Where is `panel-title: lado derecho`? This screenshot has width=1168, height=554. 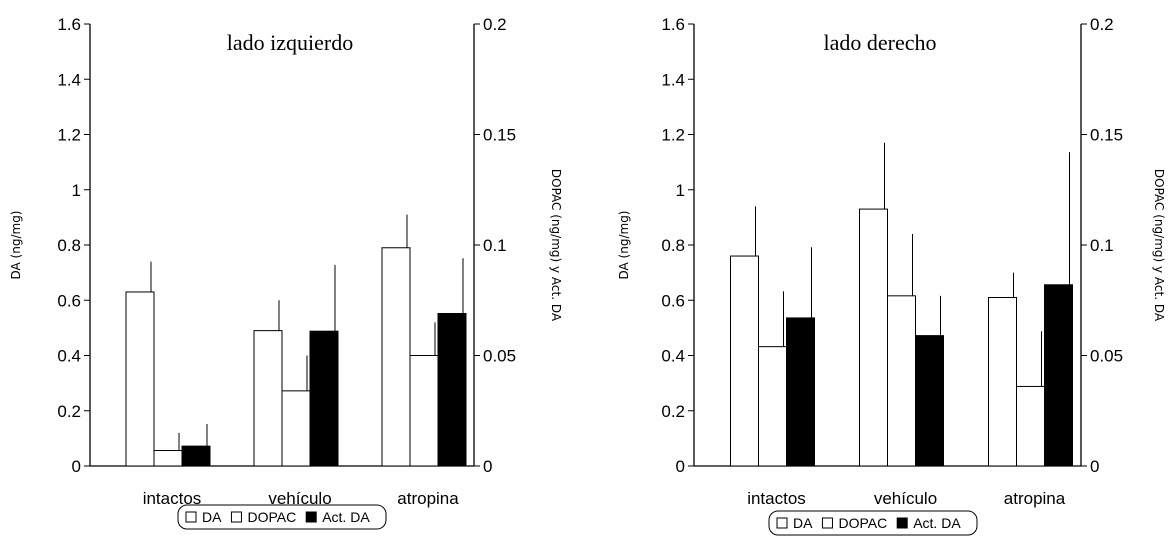
panel-title: lado derecho is located at coordinates (880, 42).